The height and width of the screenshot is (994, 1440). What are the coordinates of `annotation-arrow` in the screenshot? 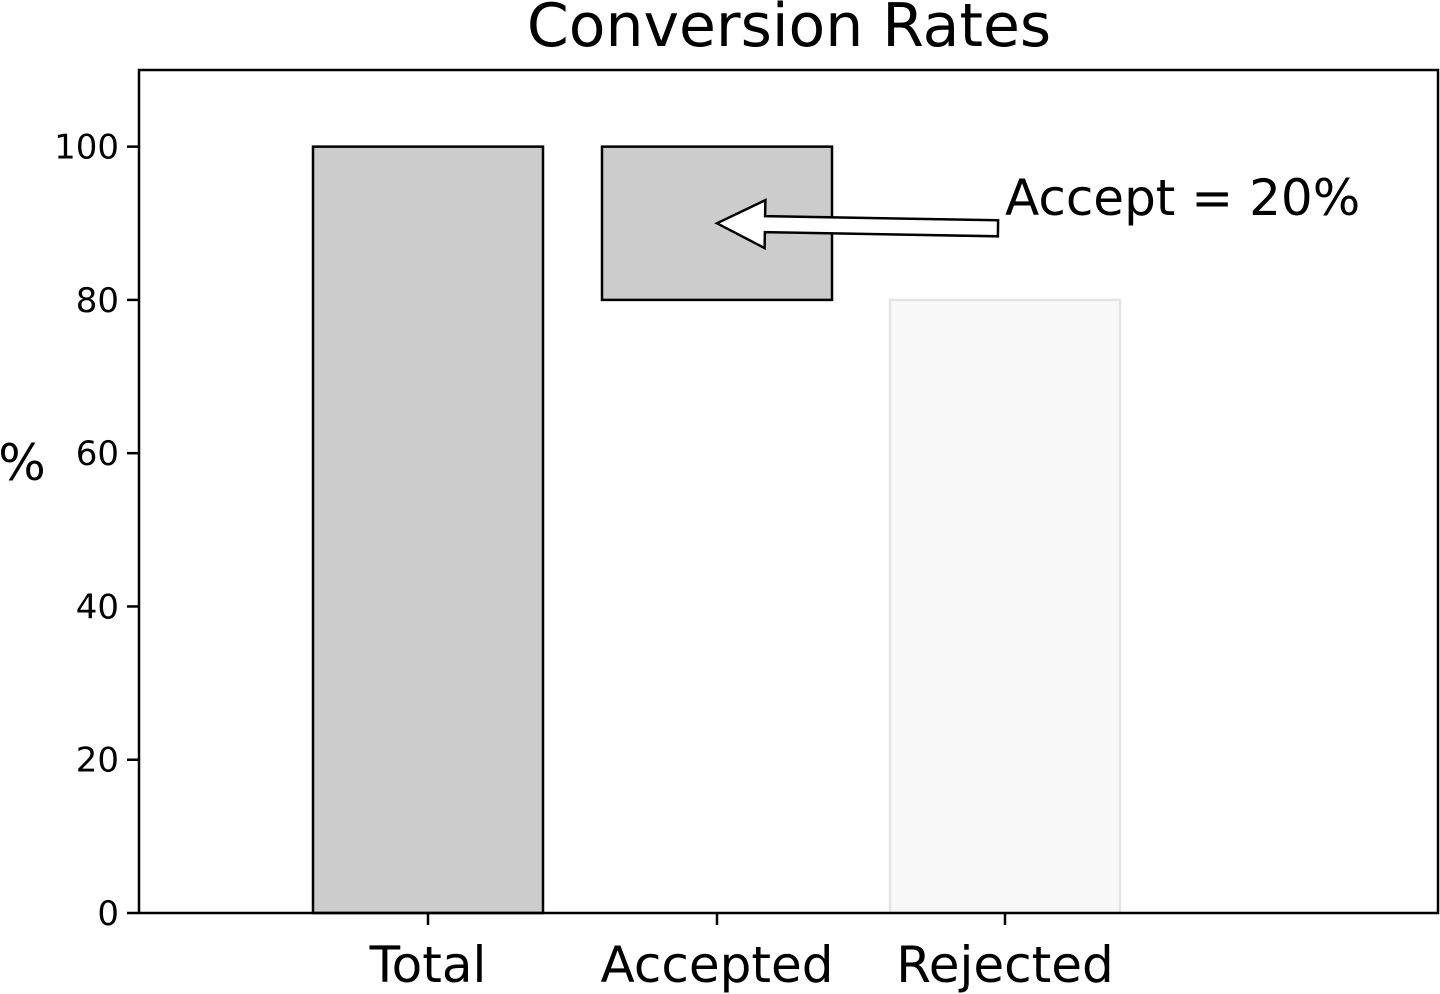 It's located at (857, 224).